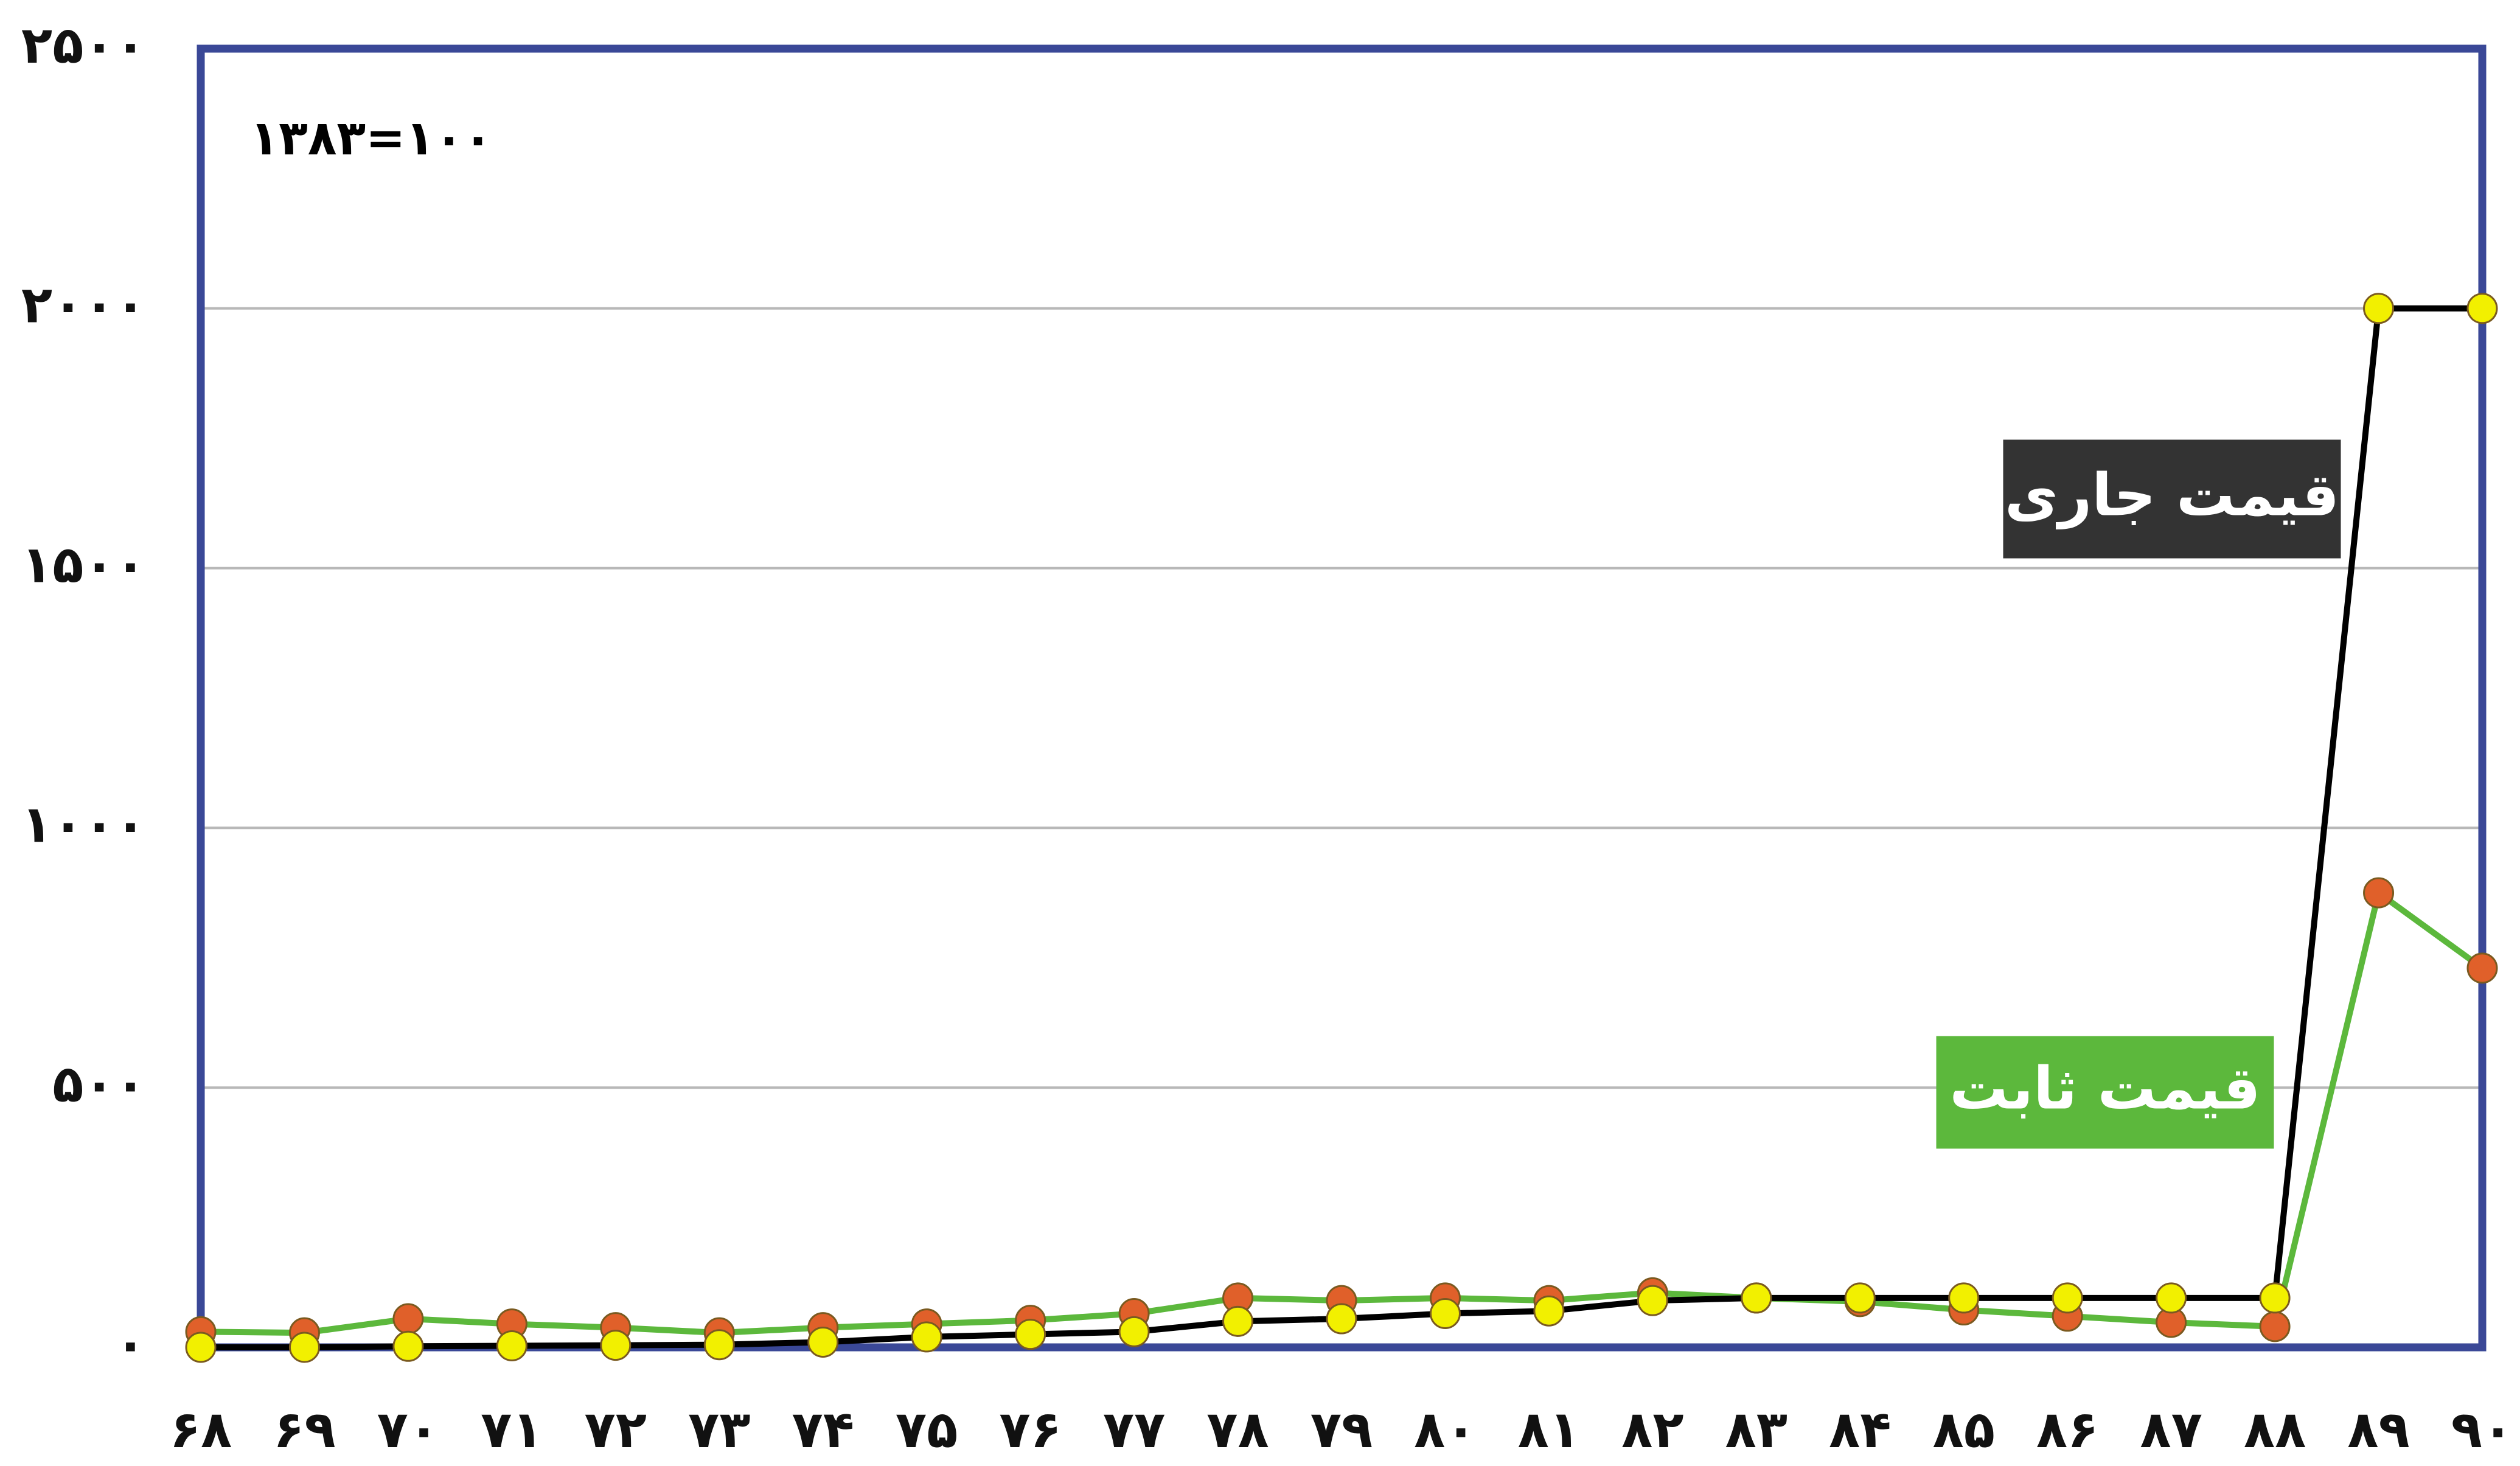 This screenshot has height=1466, width=2520. What do you see at coordinates (1652, 1429) in the screenshot?
I see `x-tick-label: ۸۲` at bounding box center [1652, 1429].